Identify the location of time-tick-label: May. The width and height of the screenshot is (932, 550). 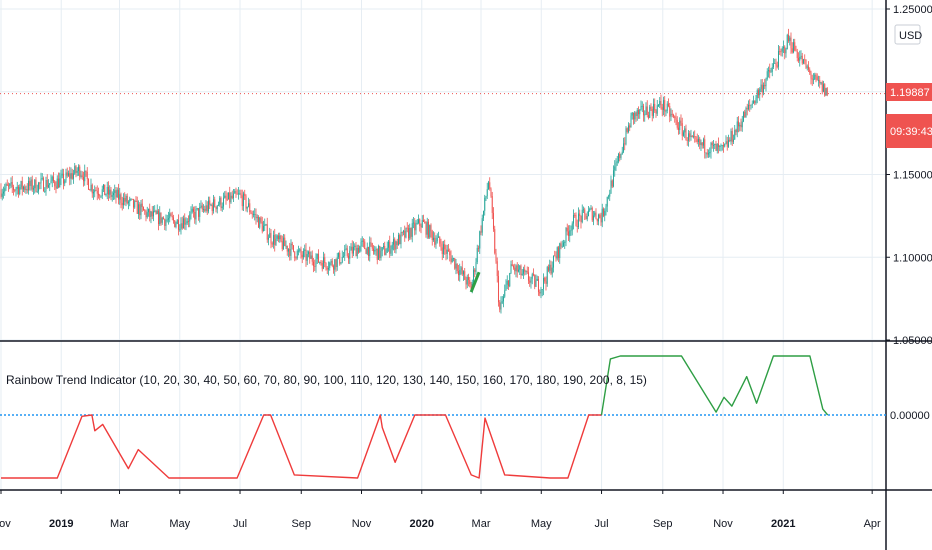
(541, 524).